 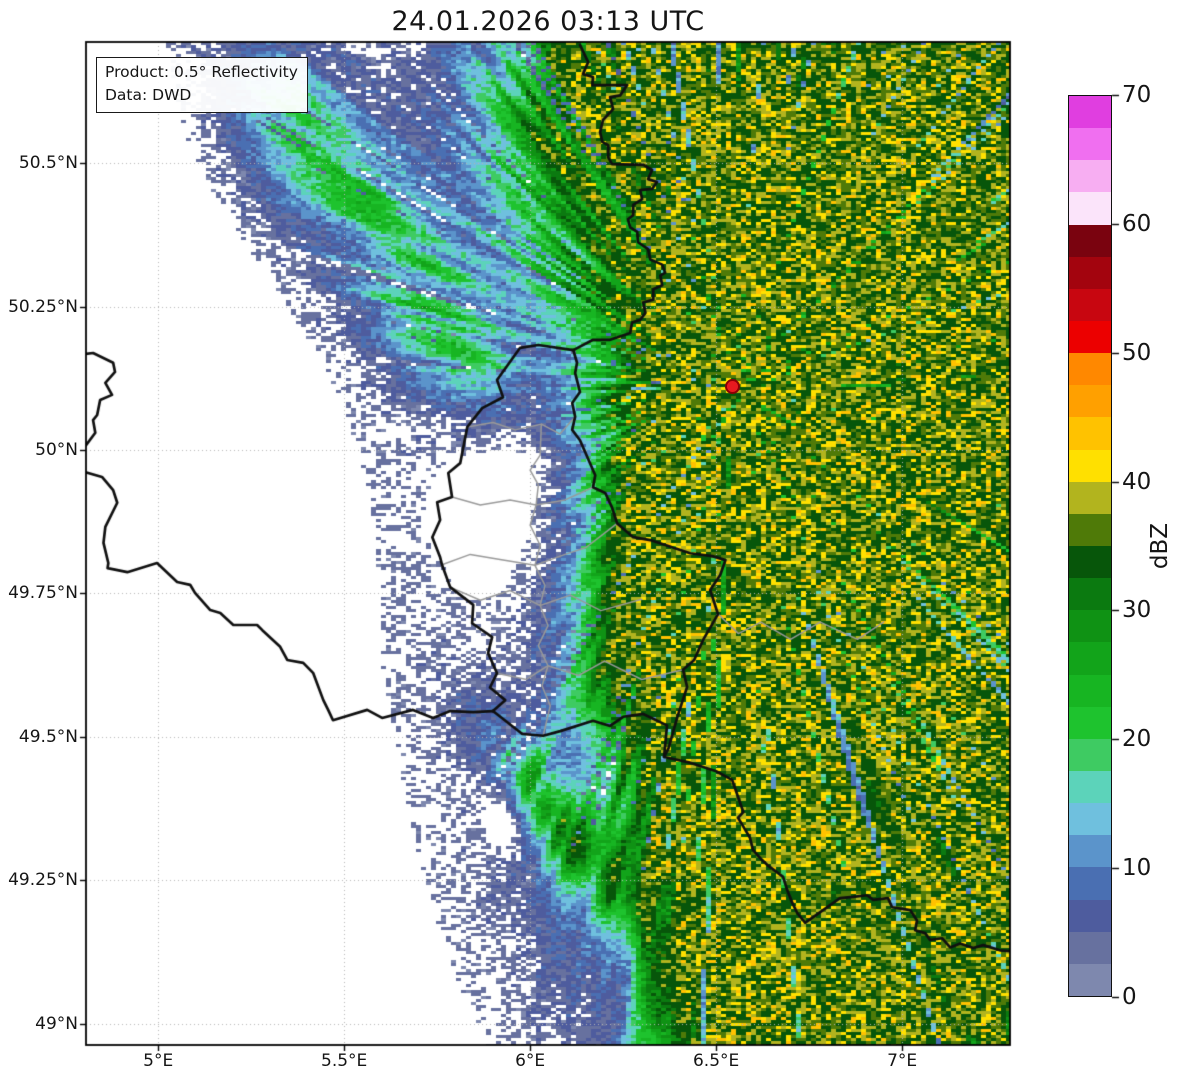 I want to click on data-source-line: Data: DWD, so click(x=148, y=95).